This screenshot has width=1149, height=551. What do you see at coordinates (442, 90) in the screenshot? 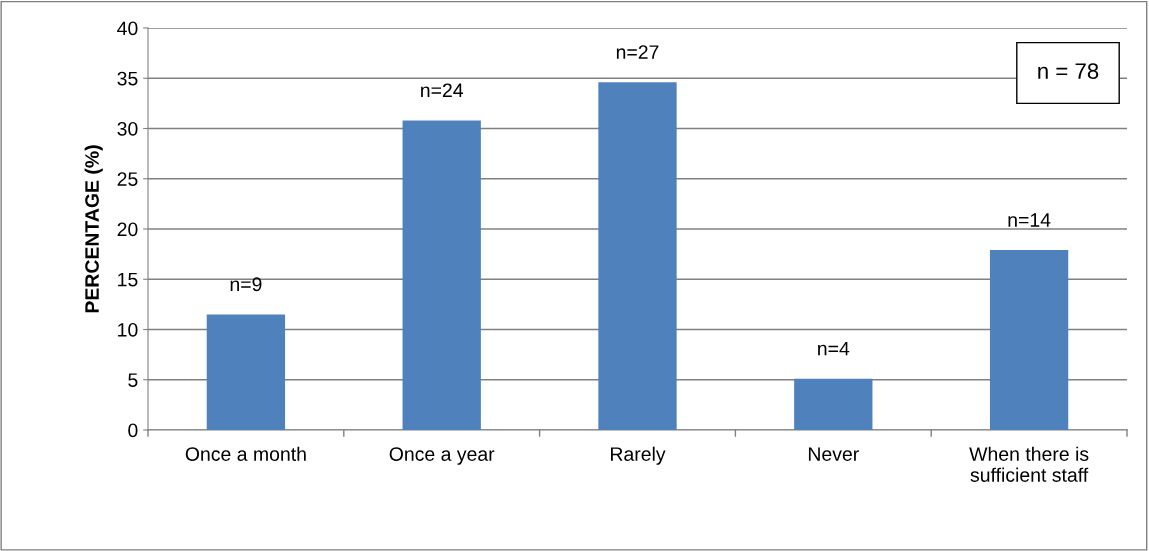
I see `annotation: n=24` at bounding box center [442, 90].